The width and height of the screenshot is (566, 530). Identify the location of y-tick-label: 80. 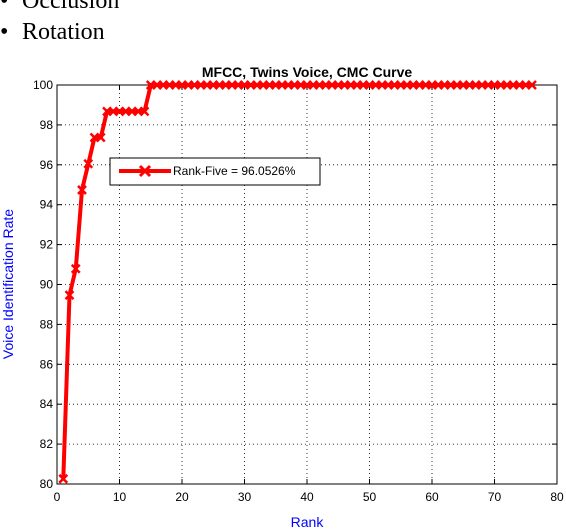
(47, 484).